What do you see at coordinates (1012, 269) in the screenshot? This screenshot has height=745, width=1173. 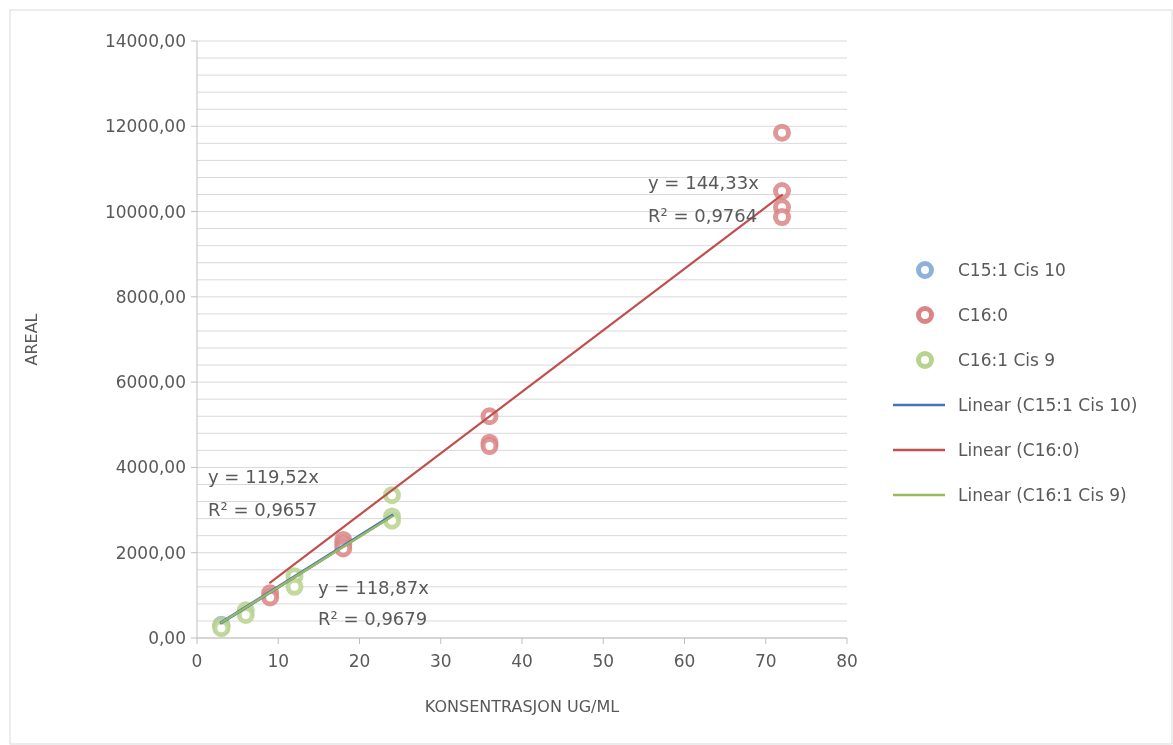 I see `legend-label: C15:1 Cis 10` at bounding box center [1012, 269].